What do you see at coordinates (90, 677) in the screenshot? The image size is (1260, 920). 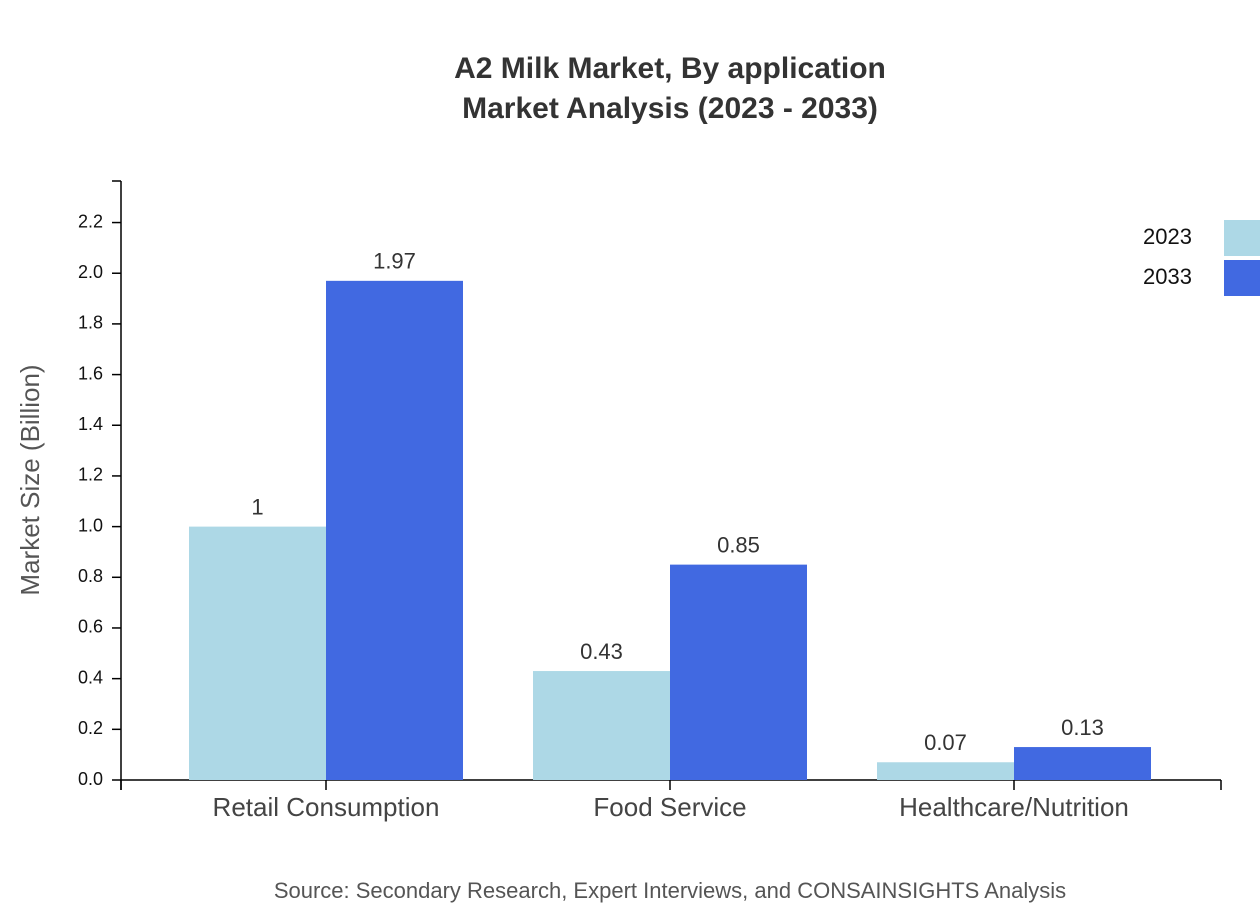 I see `y-tick-label: 0.4` at bounding box center [90, 677].